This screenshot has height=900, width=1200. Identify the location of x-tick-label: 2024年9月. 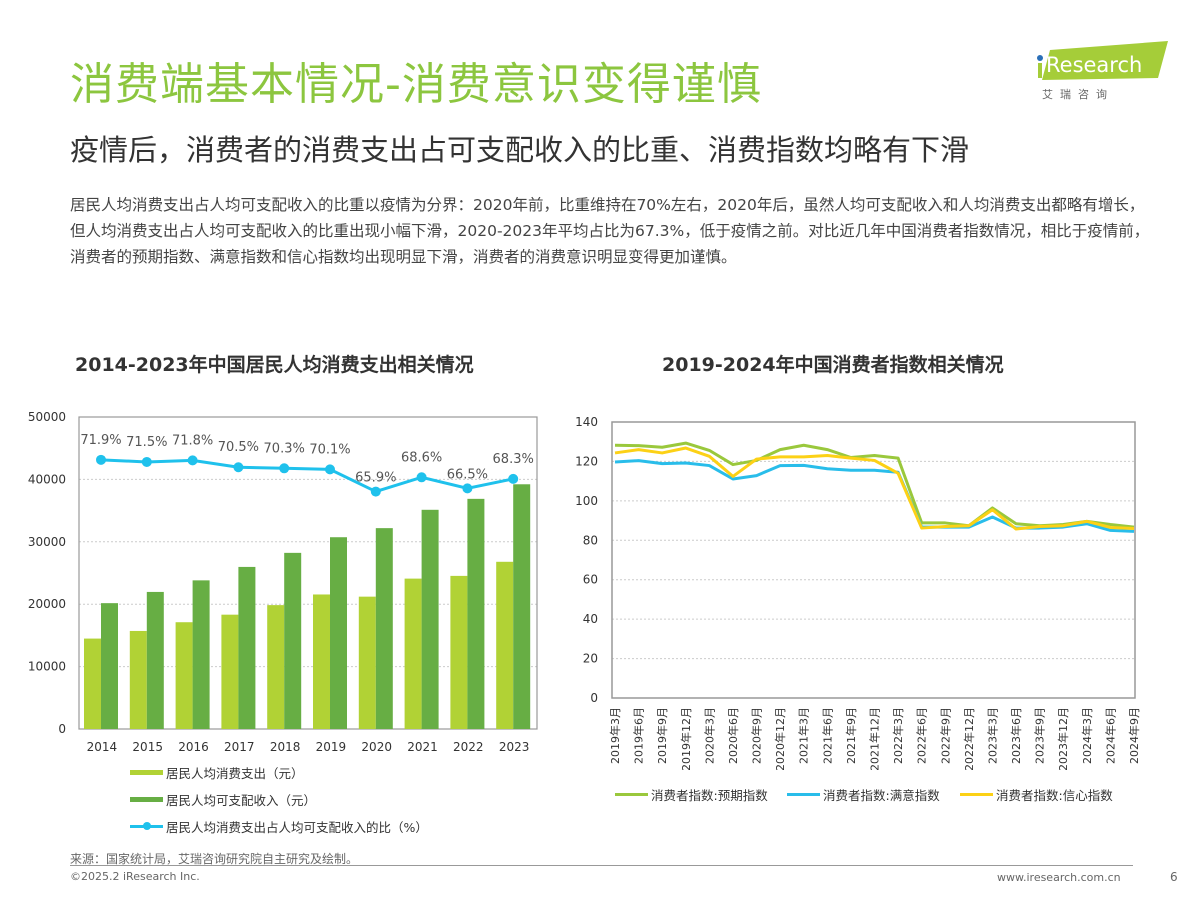
(1134, 735).